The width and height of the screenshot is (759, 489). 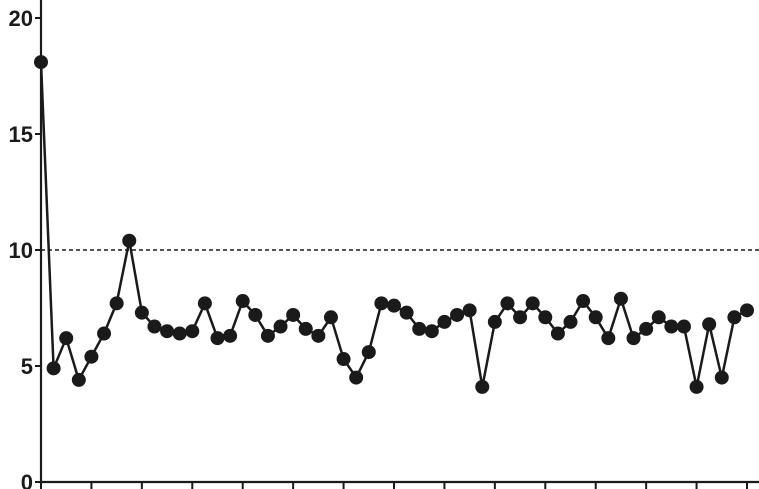 What do you see at coordinates (399, 484) in the screenshot?
I see `x-axis` at bounding box center [399, 484].